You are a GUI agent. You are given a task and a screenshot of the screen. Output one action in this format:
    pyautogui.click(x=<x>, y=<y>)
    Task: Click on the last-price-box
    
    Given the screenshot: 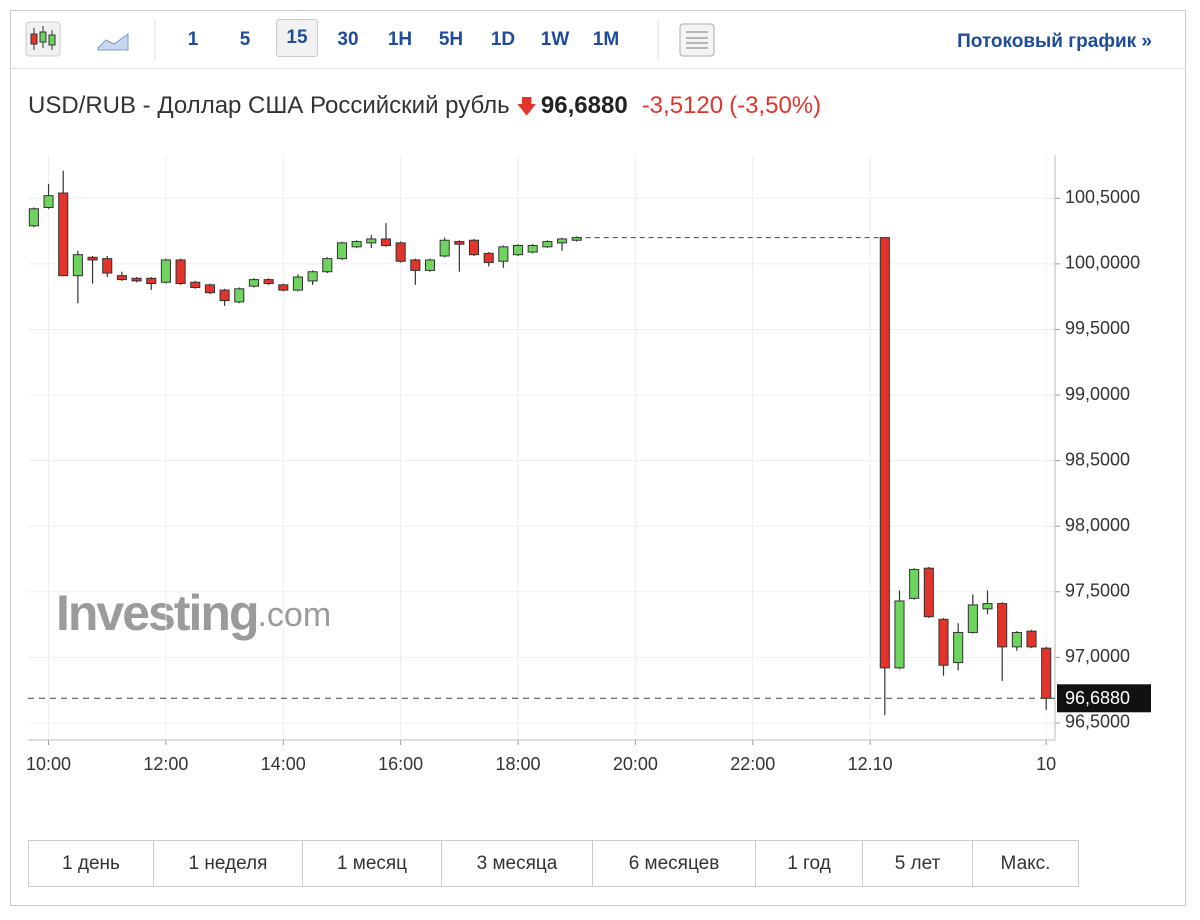 What is the action you would take?
    pyautogui.click(x=1104, y=698)
    